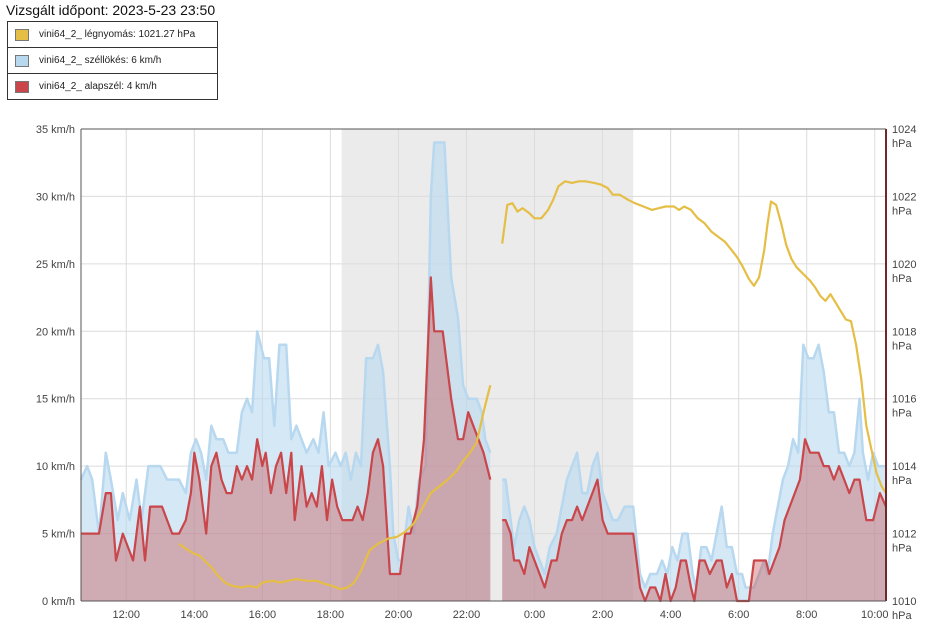  I want to click on y-right-tick-label: 1024 hPa, so click(904, 137).